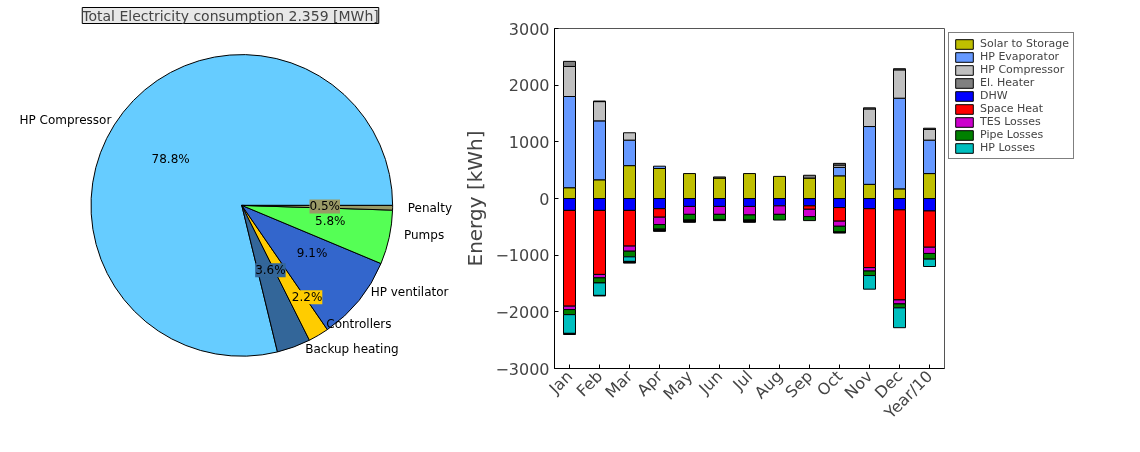  Describe the element at coordinates (409, 292) in the screenshot. I see `slice-label: HP ventilator` at that location.